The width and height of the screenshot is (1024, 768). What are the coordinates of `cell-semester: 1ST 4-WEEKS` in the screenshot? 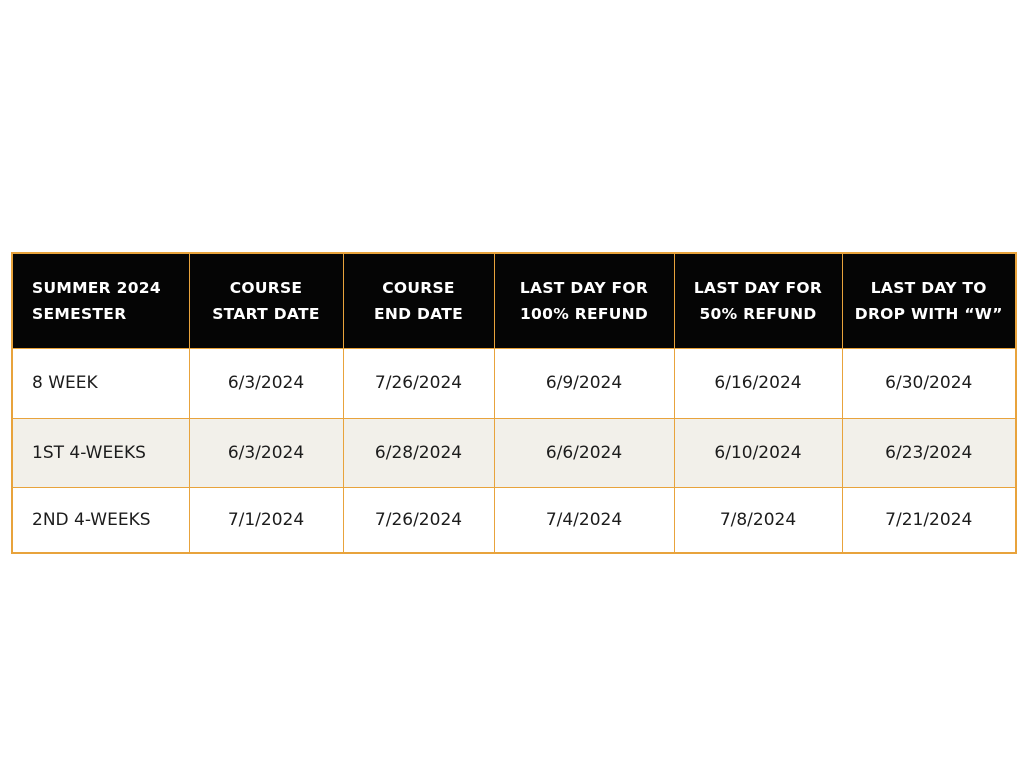 It's located at (100, 452).